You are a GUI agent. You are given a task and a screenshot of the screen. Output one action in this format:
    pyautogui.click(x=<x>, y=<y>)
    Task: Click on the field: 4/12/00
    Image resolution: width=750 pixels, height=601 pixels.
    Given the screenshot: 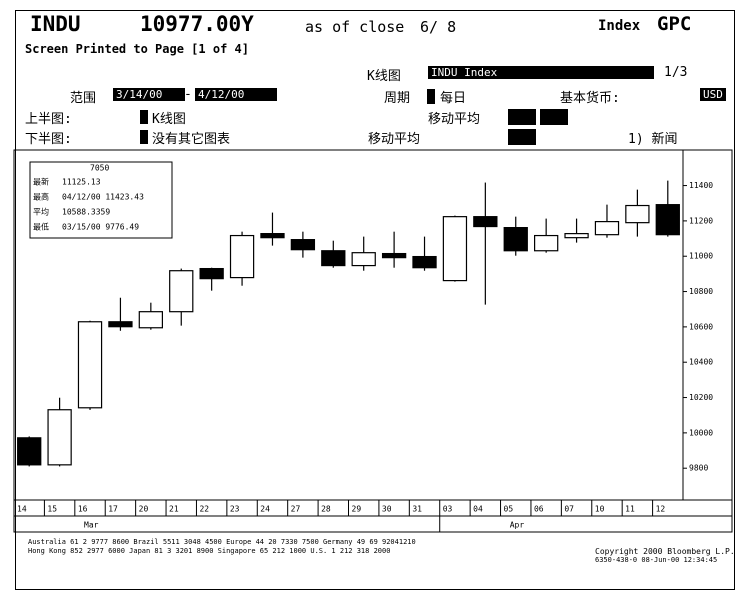 What is the action you would take?
    pyautogui.click(x=236, y=94)
    